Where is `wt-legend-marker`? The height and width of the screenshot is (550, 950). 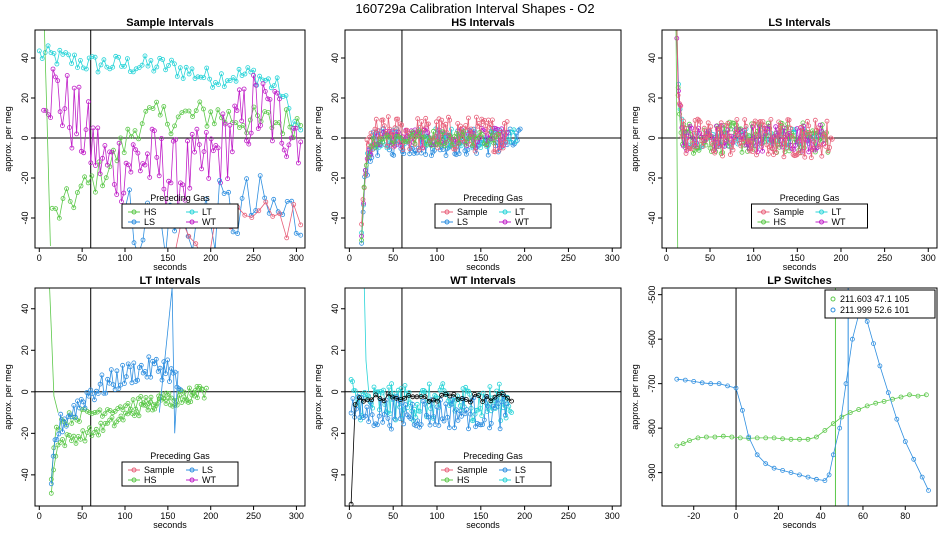 wt-legend-marker is located at coordinates (447, 470).